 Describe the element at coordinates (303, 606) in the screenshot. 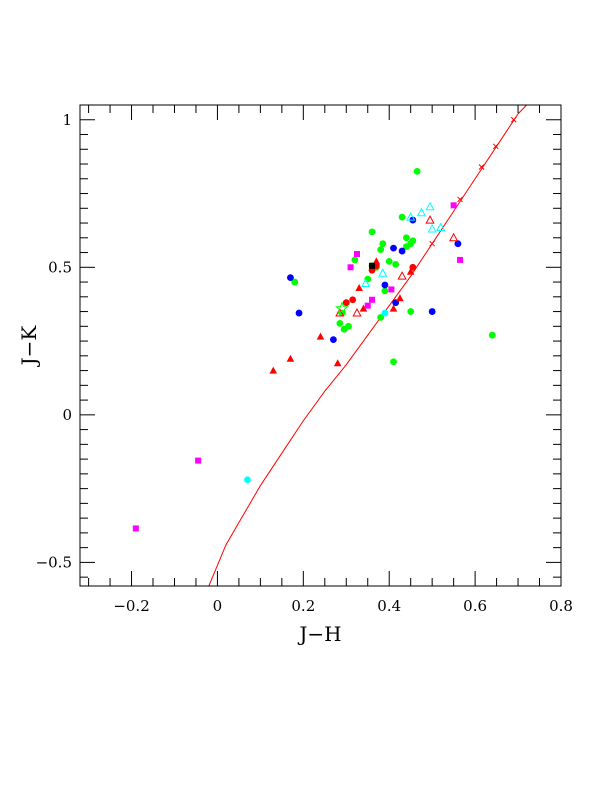

I see `x-tick-label: 0.2` at that location.